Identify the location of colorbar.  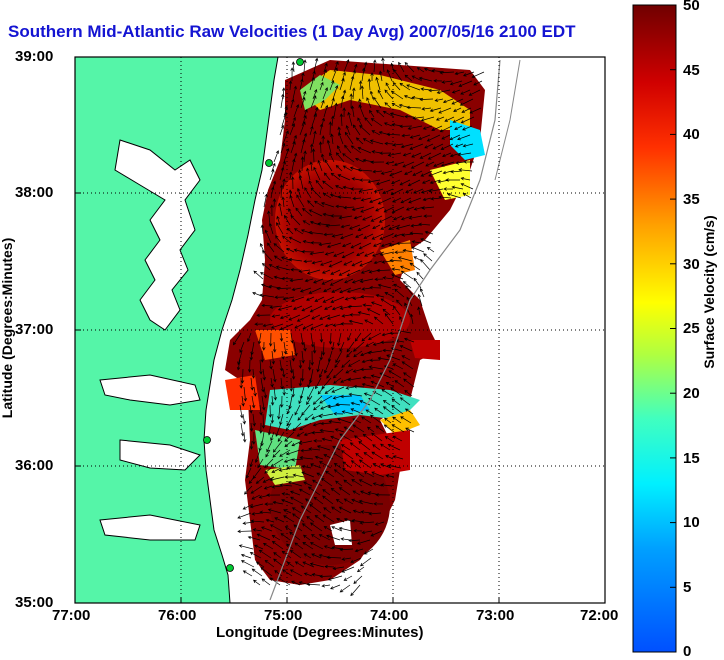
(654, 328).